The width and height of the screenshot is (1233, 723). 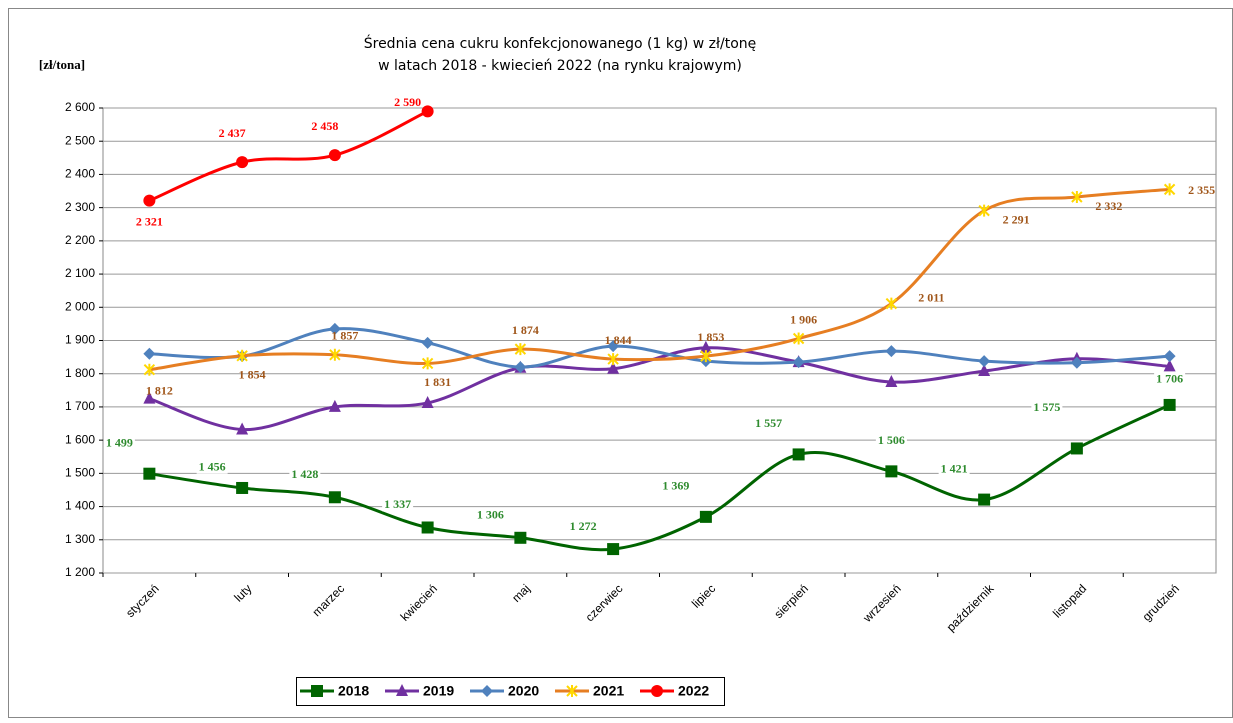 I want to click on data-label: 1 506, so click(x=891, y=440).